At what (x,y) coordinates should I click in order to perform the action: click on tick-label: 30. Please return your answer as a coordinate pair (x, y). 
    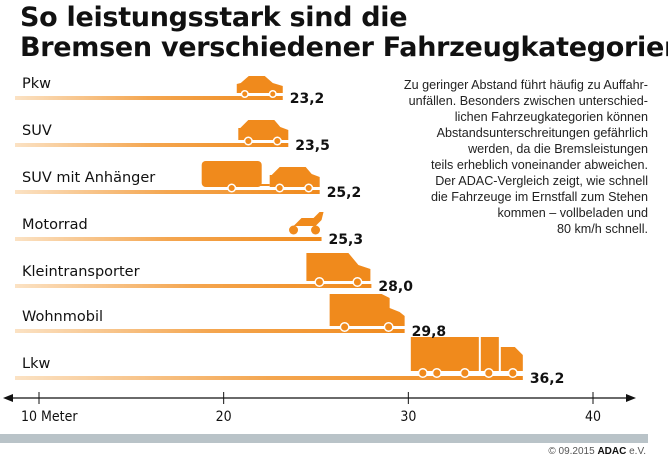
    Looking at the image, I should click on (408, 417).